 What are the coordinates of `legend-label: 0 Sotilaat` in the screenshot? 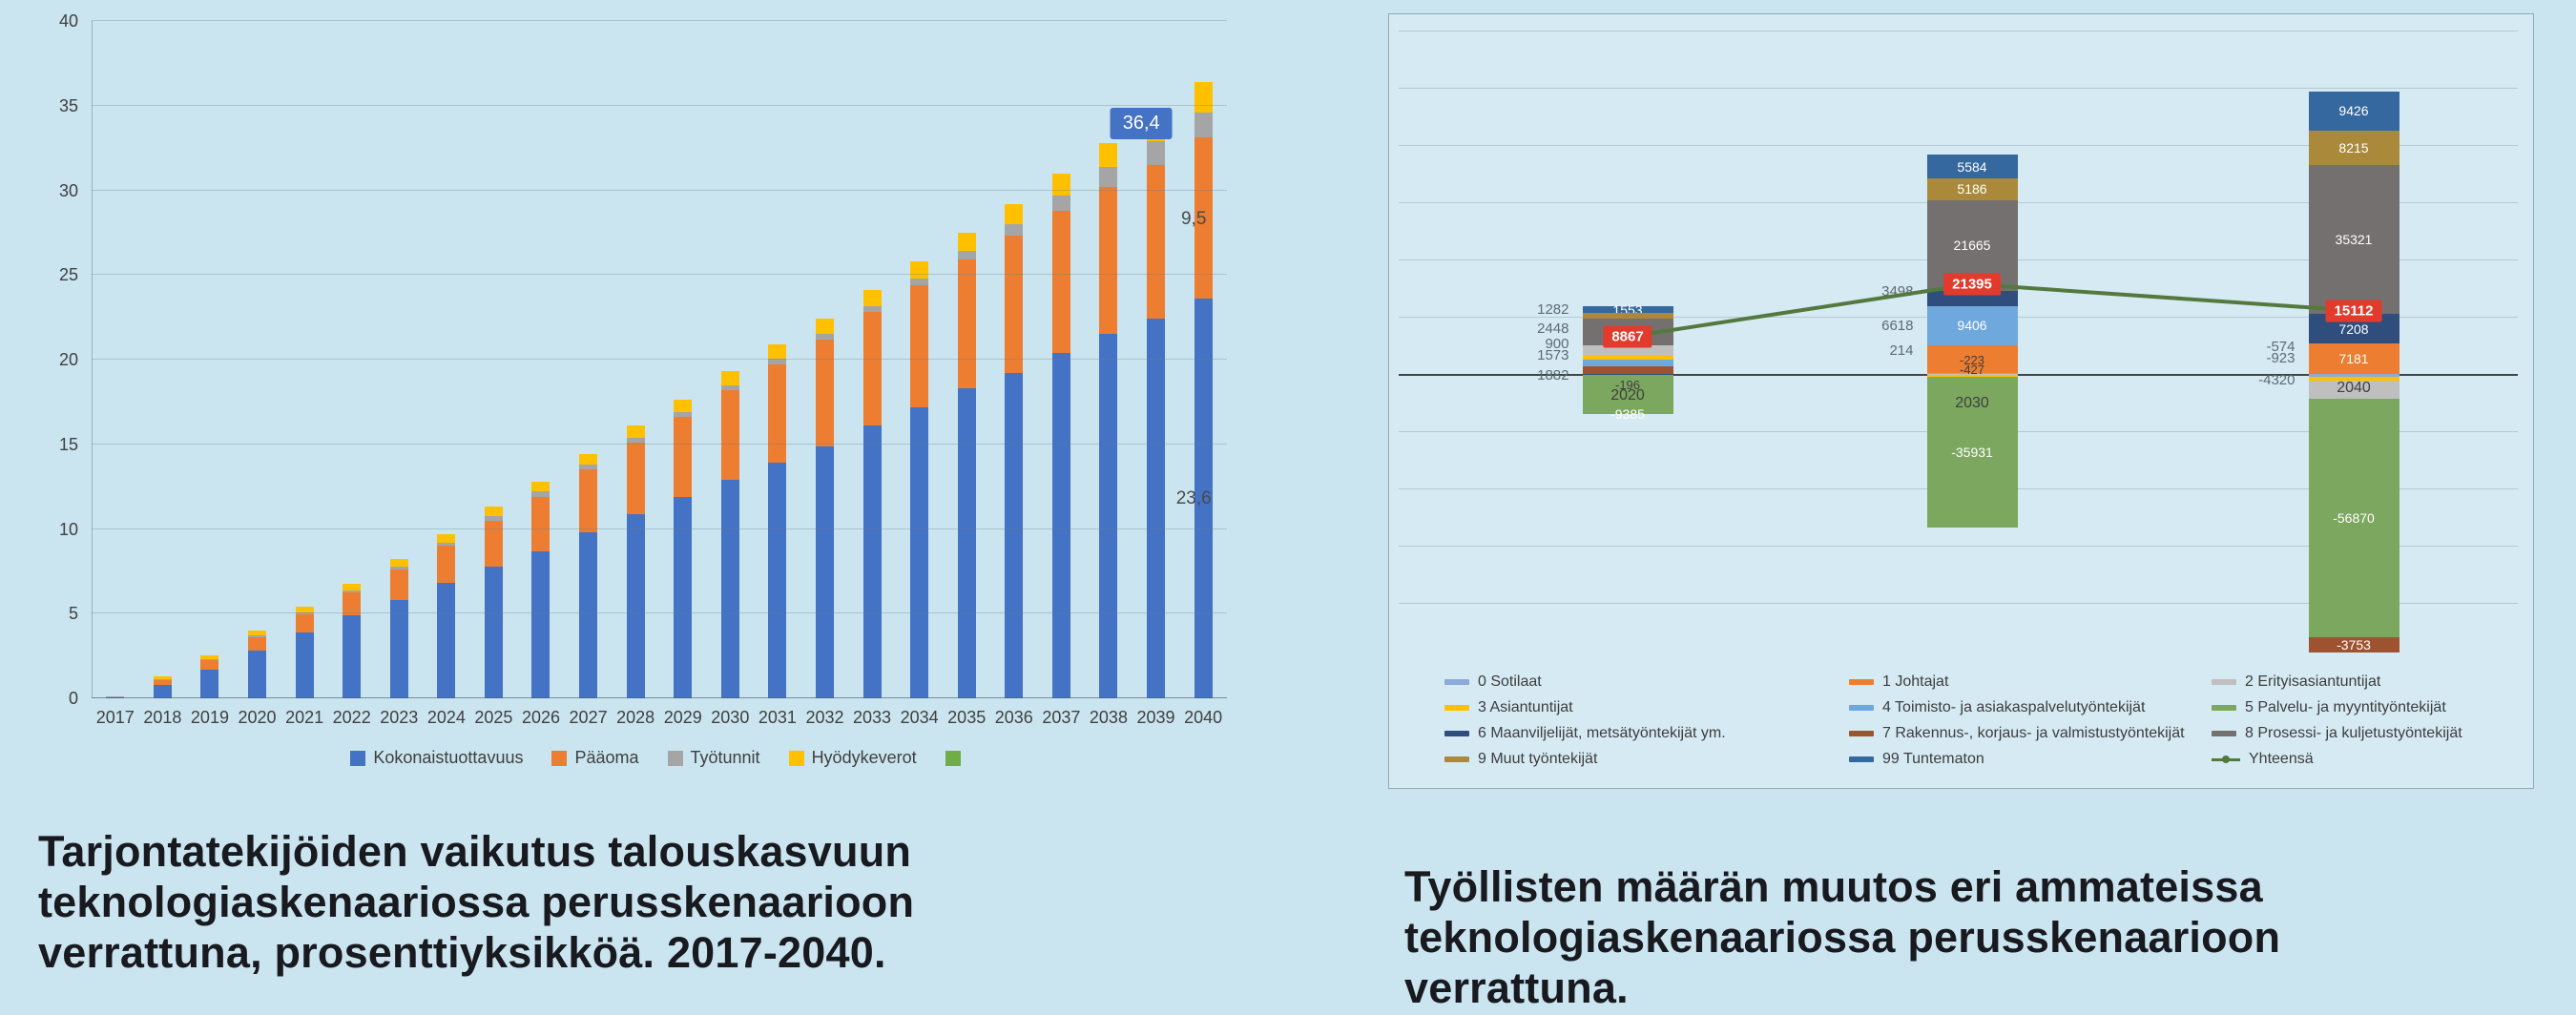 It's located at (1510, 682).